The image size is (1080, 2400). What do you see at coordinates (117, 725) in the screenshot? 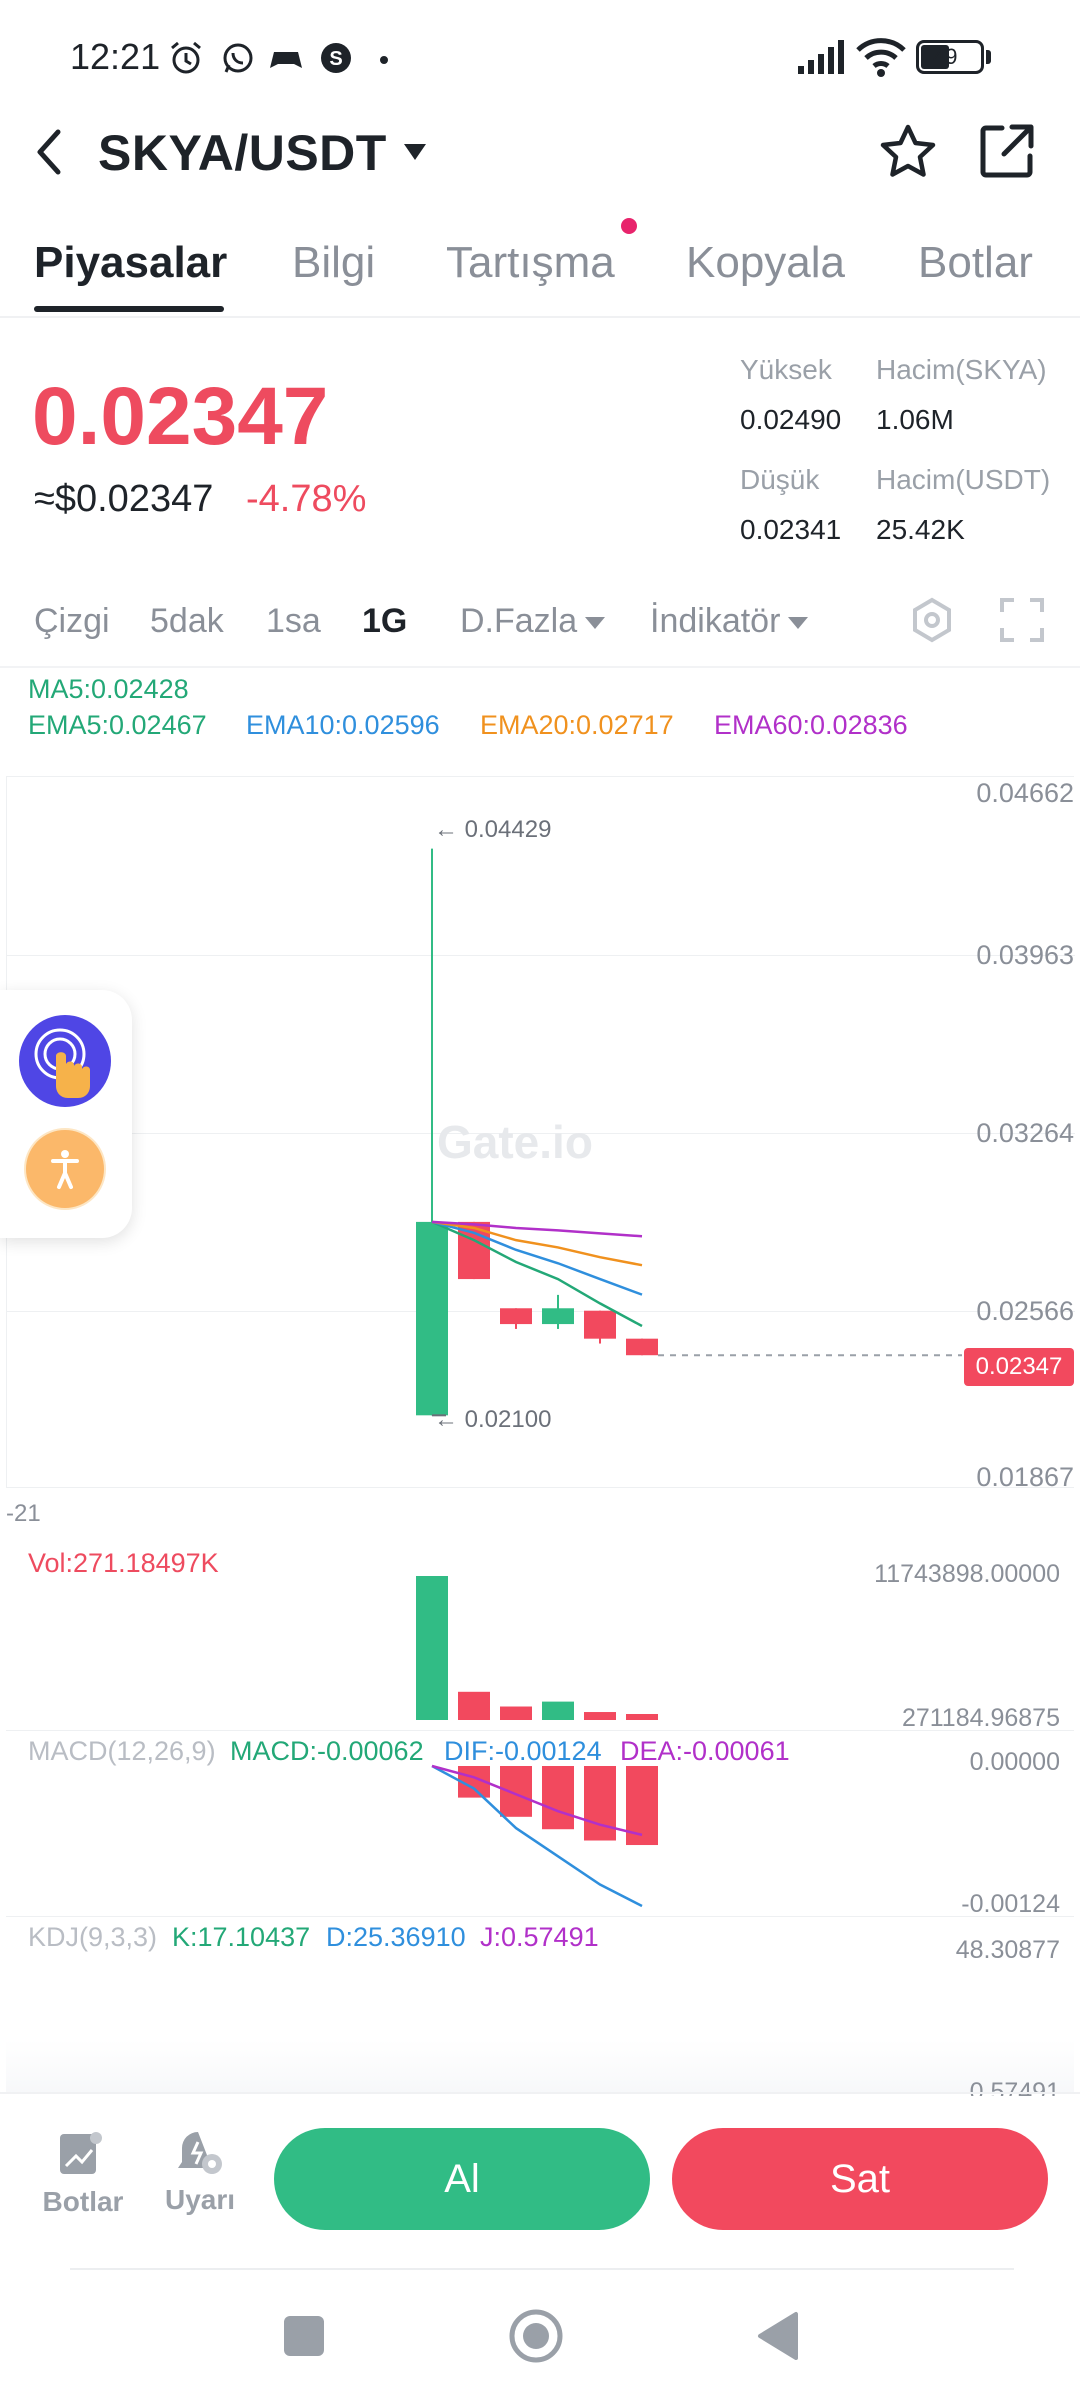
I see `ema5-legend: EMA5:0.02467` at bounding box center [117, 725].